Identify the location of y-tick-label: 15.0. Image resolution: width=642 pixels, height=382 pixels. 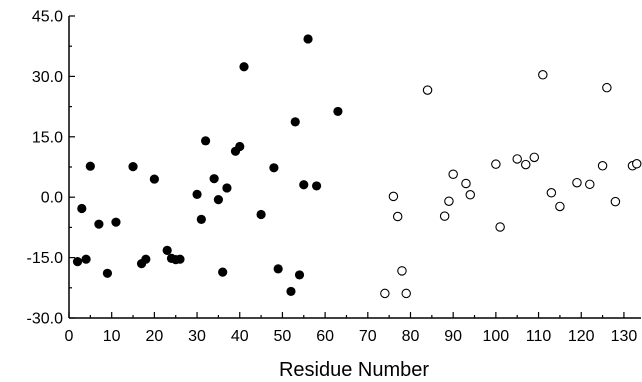
(47, 137).